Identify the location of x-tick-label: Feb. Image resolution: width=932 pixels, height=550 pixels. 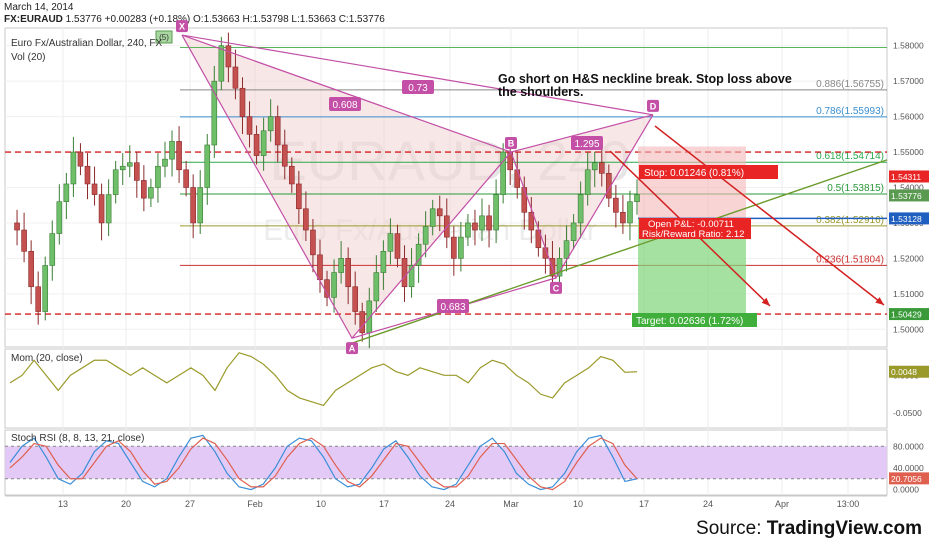
(255, 504).